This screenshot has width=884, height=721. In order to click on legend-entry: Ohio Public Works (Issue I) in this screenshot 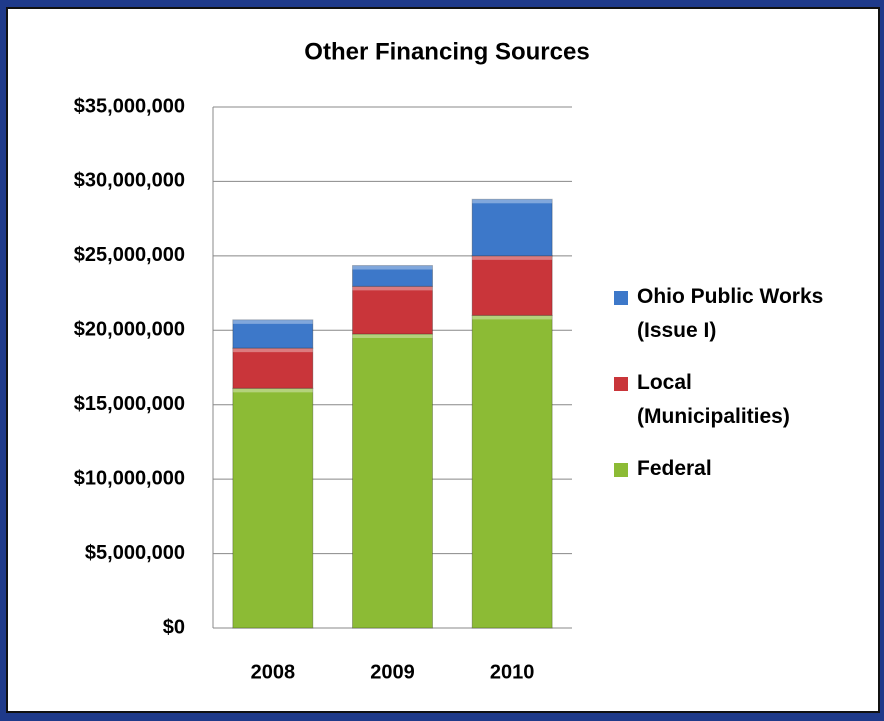, I will do `click(729, 314)`.